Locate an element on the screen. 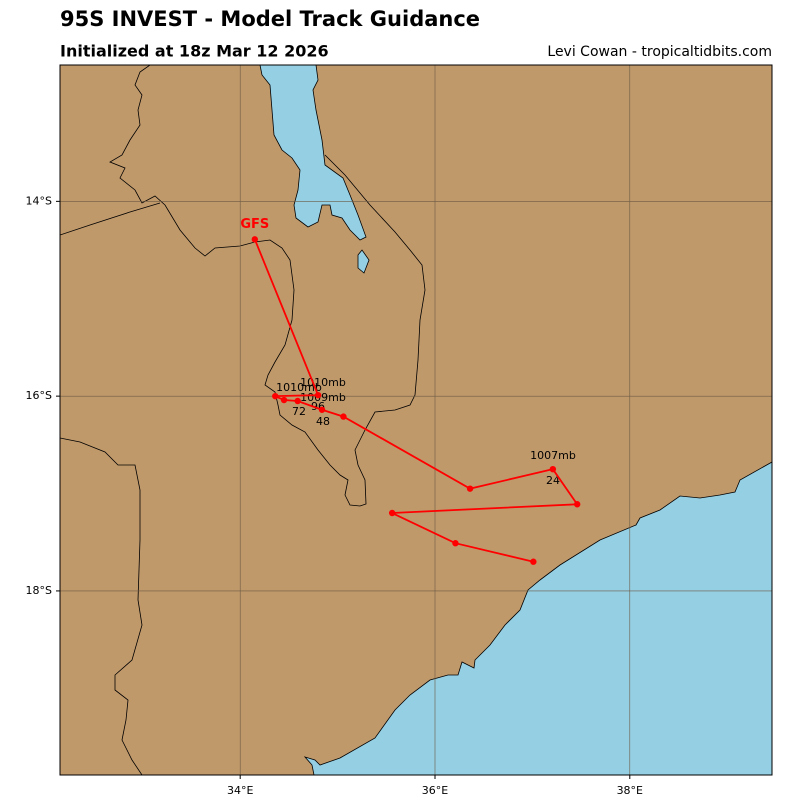 Image resolution: width=800 pixels, height=804 pixels. x-tick-label: 34°E is located at coordinates (240, 790).